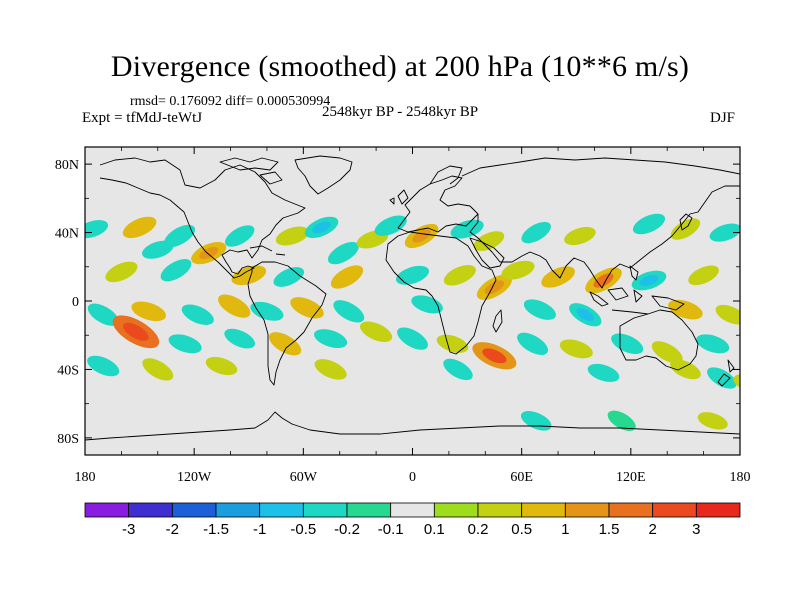 This screenshot has width=800, height=600. Describe the element at coordinates (497, 321) in the screenshot. I see `coastline-madagascar` at that location.